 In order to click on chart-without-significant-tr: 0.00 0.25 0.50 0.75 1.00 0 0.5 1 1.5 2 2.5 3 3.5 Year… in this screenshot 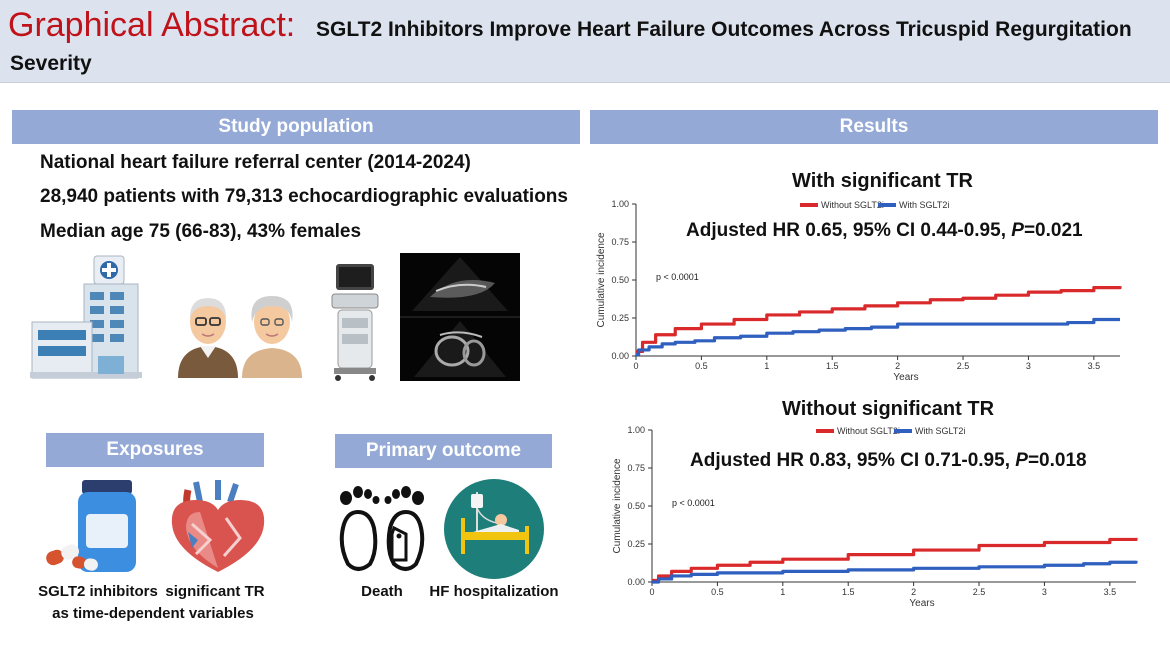, I will do `click(875, 517)`.